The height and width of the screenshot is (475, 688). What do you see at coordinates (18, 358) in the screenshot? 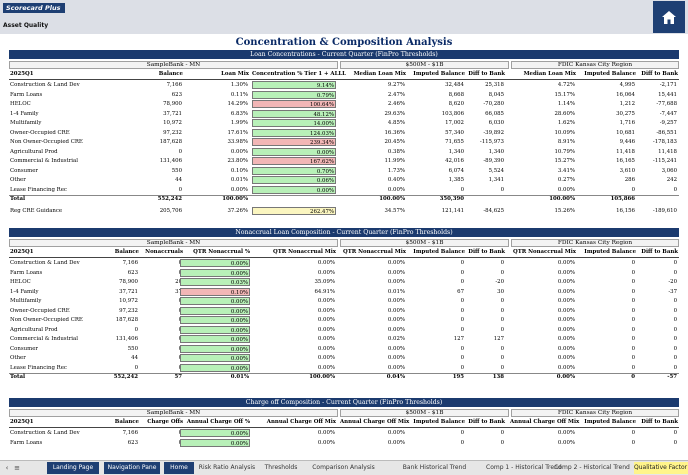
I see `row-label: Other` at bounding box center [18, 358].